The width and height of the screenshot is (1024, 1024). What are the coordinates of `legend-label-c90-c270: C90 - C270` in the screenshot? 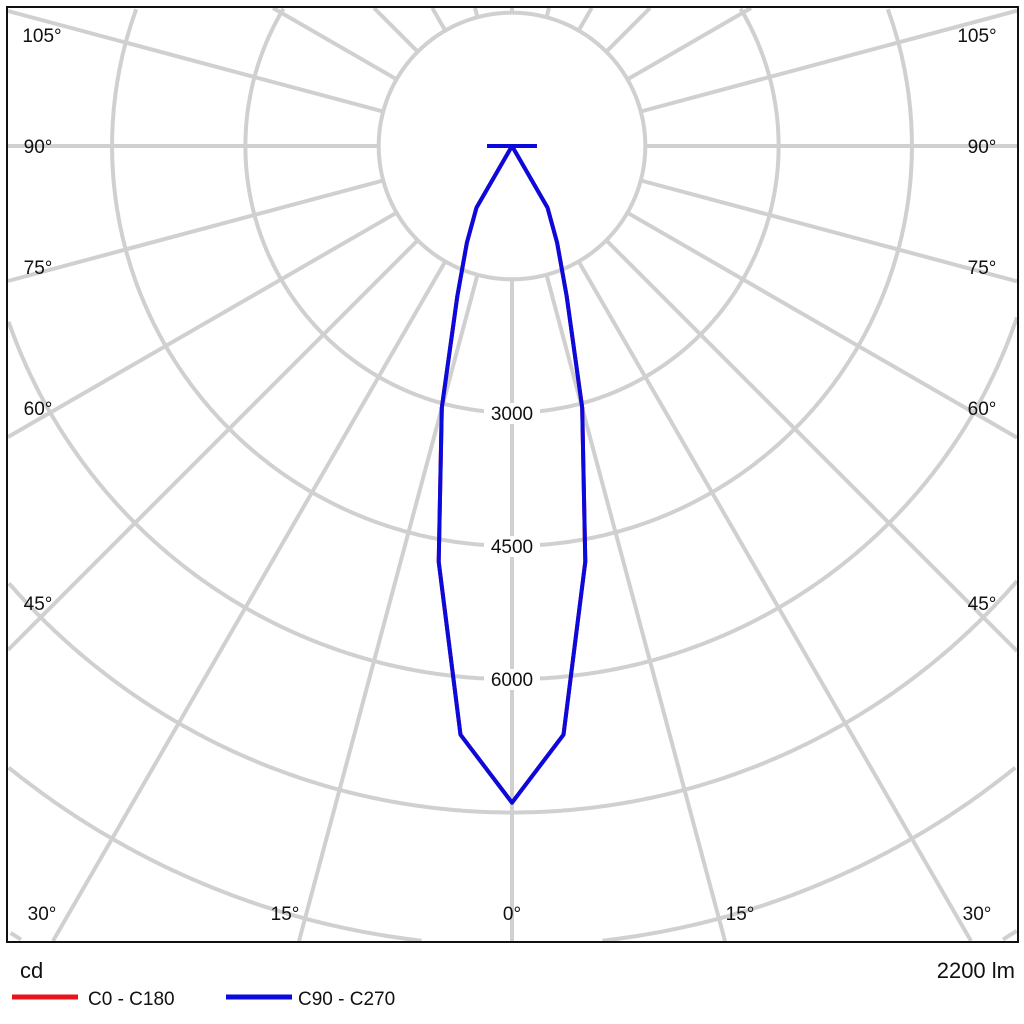 It's located at (346, 999).